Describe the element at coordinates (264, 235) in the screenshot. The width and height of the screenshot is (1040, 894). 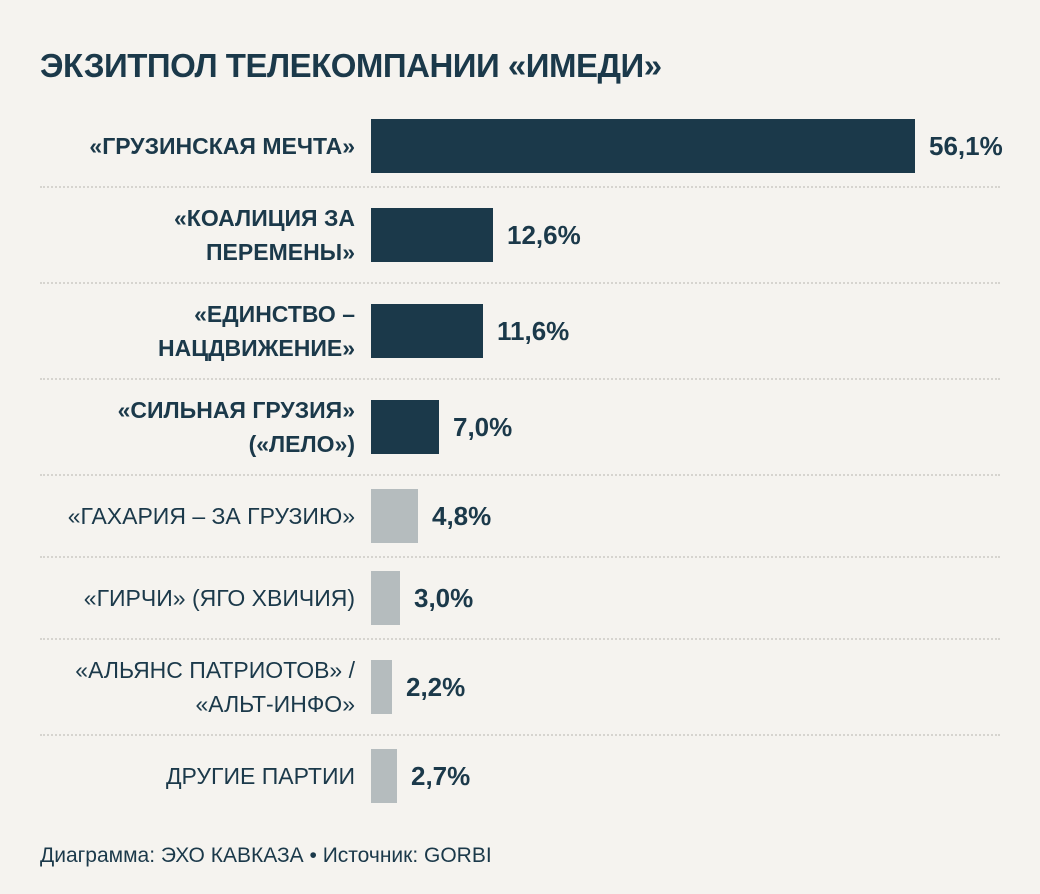
I see `bar-label: «КОАЛИЦИЯ ЗА ПЕРЕМЕНЫ»` at that location.